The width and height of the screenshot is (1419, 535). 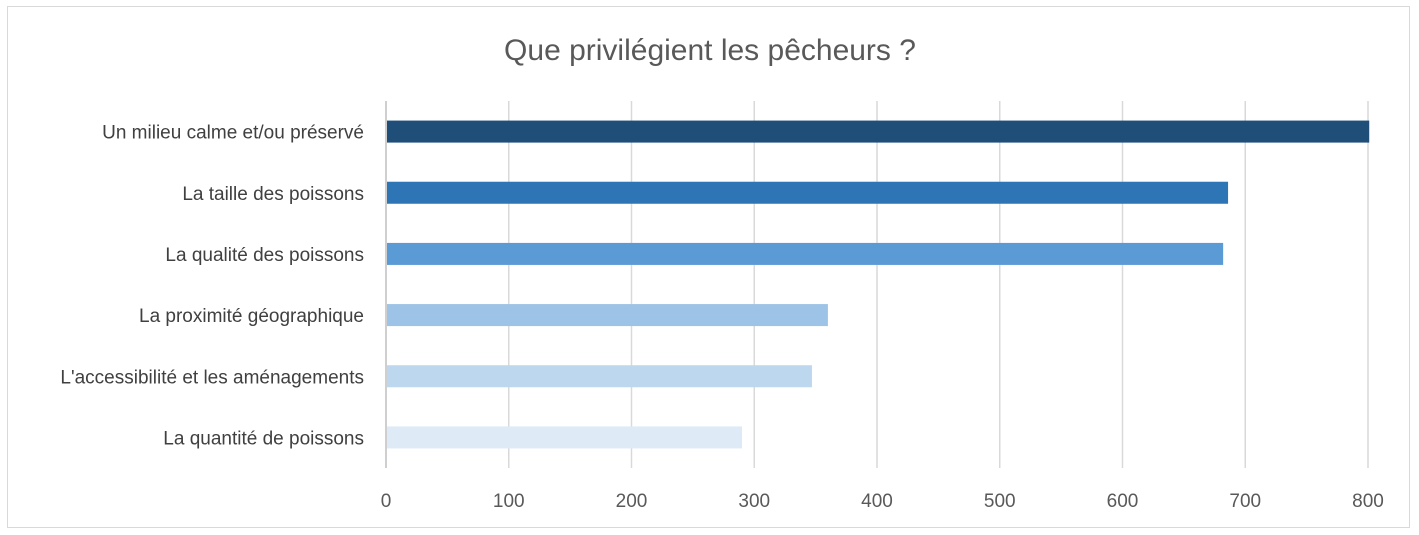 I want to click on category-label: La proximité géographique, so click(x=251, y=316).